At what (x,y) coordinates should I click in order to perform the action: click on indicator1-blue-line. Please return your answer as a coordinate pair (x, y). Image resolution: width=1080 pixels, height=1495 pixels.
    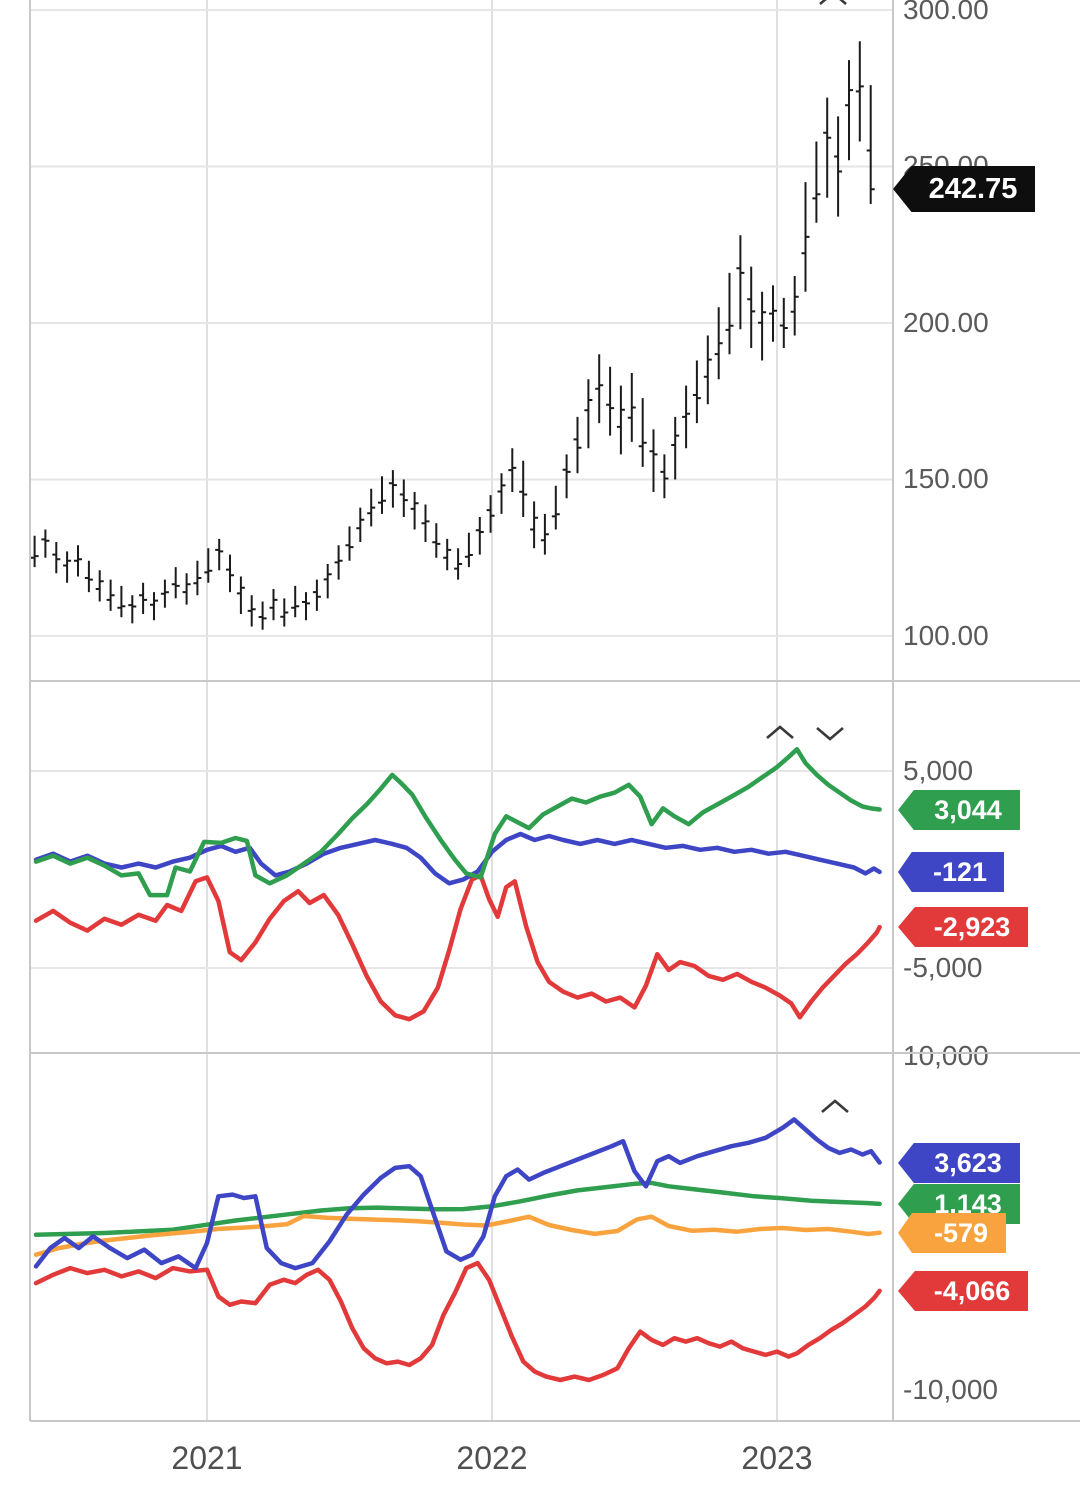
    Looking at the image, I should click on (457, 858).